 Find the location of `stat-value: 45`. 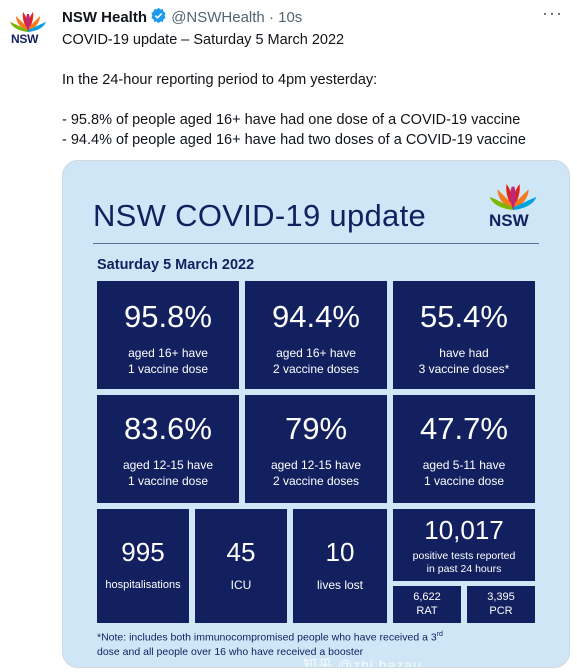

stat-value: 45 is located at coordinates (241, 552).